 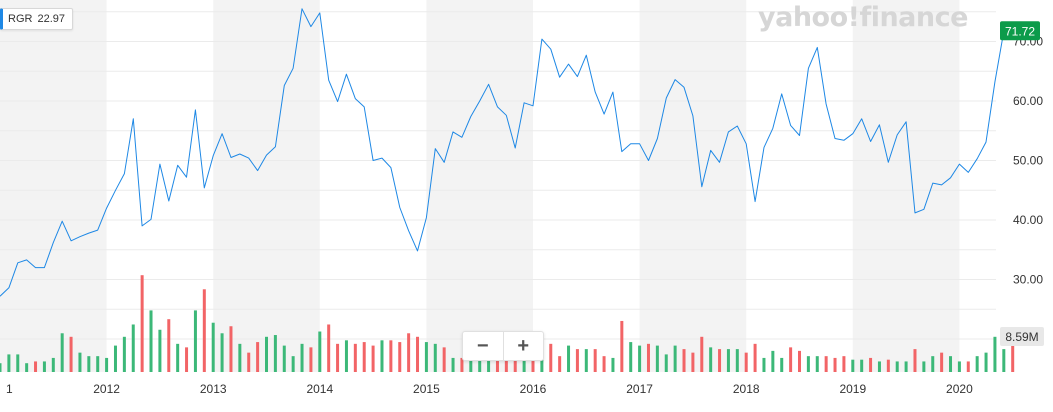 What do you see at coordinates (1022, 336) in the screenshot?
I see `last-volume-badge` at bounding box center [1022, 336].